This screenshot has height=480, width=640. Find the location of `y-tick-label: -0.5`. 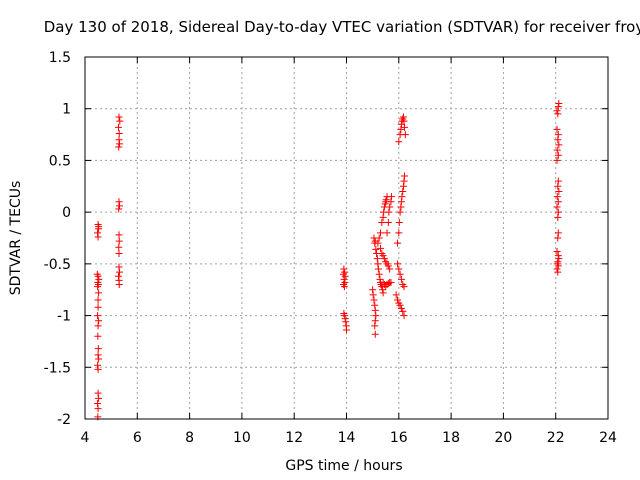

y-tick-label: -0.5 is located at coordinates (57, 265).